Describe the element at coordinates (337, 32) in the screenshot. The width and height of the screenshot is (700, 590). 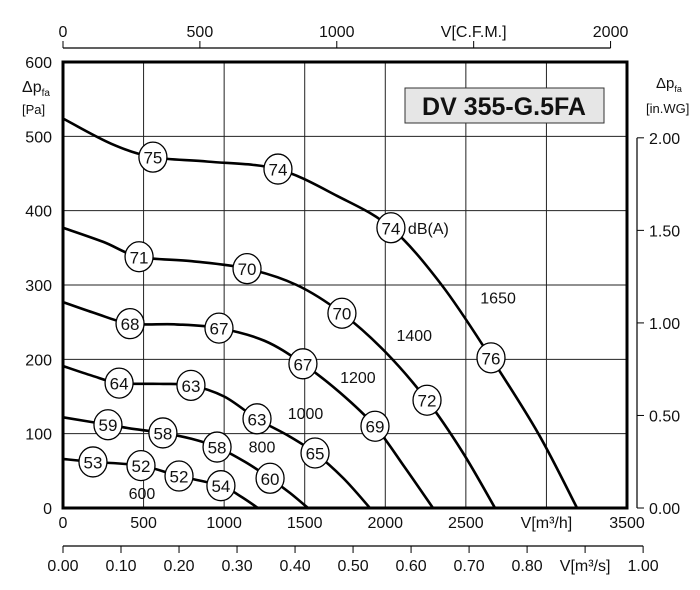
I see `top-tick-label: 1000` at that location.